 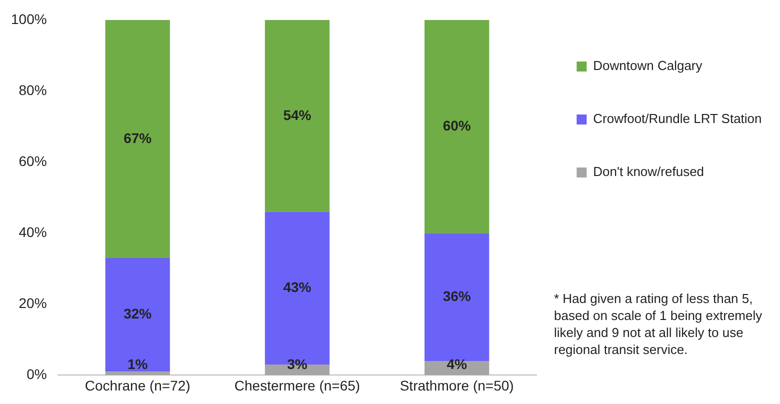 I want to click on text: 32%, so click(x=138, y=314).